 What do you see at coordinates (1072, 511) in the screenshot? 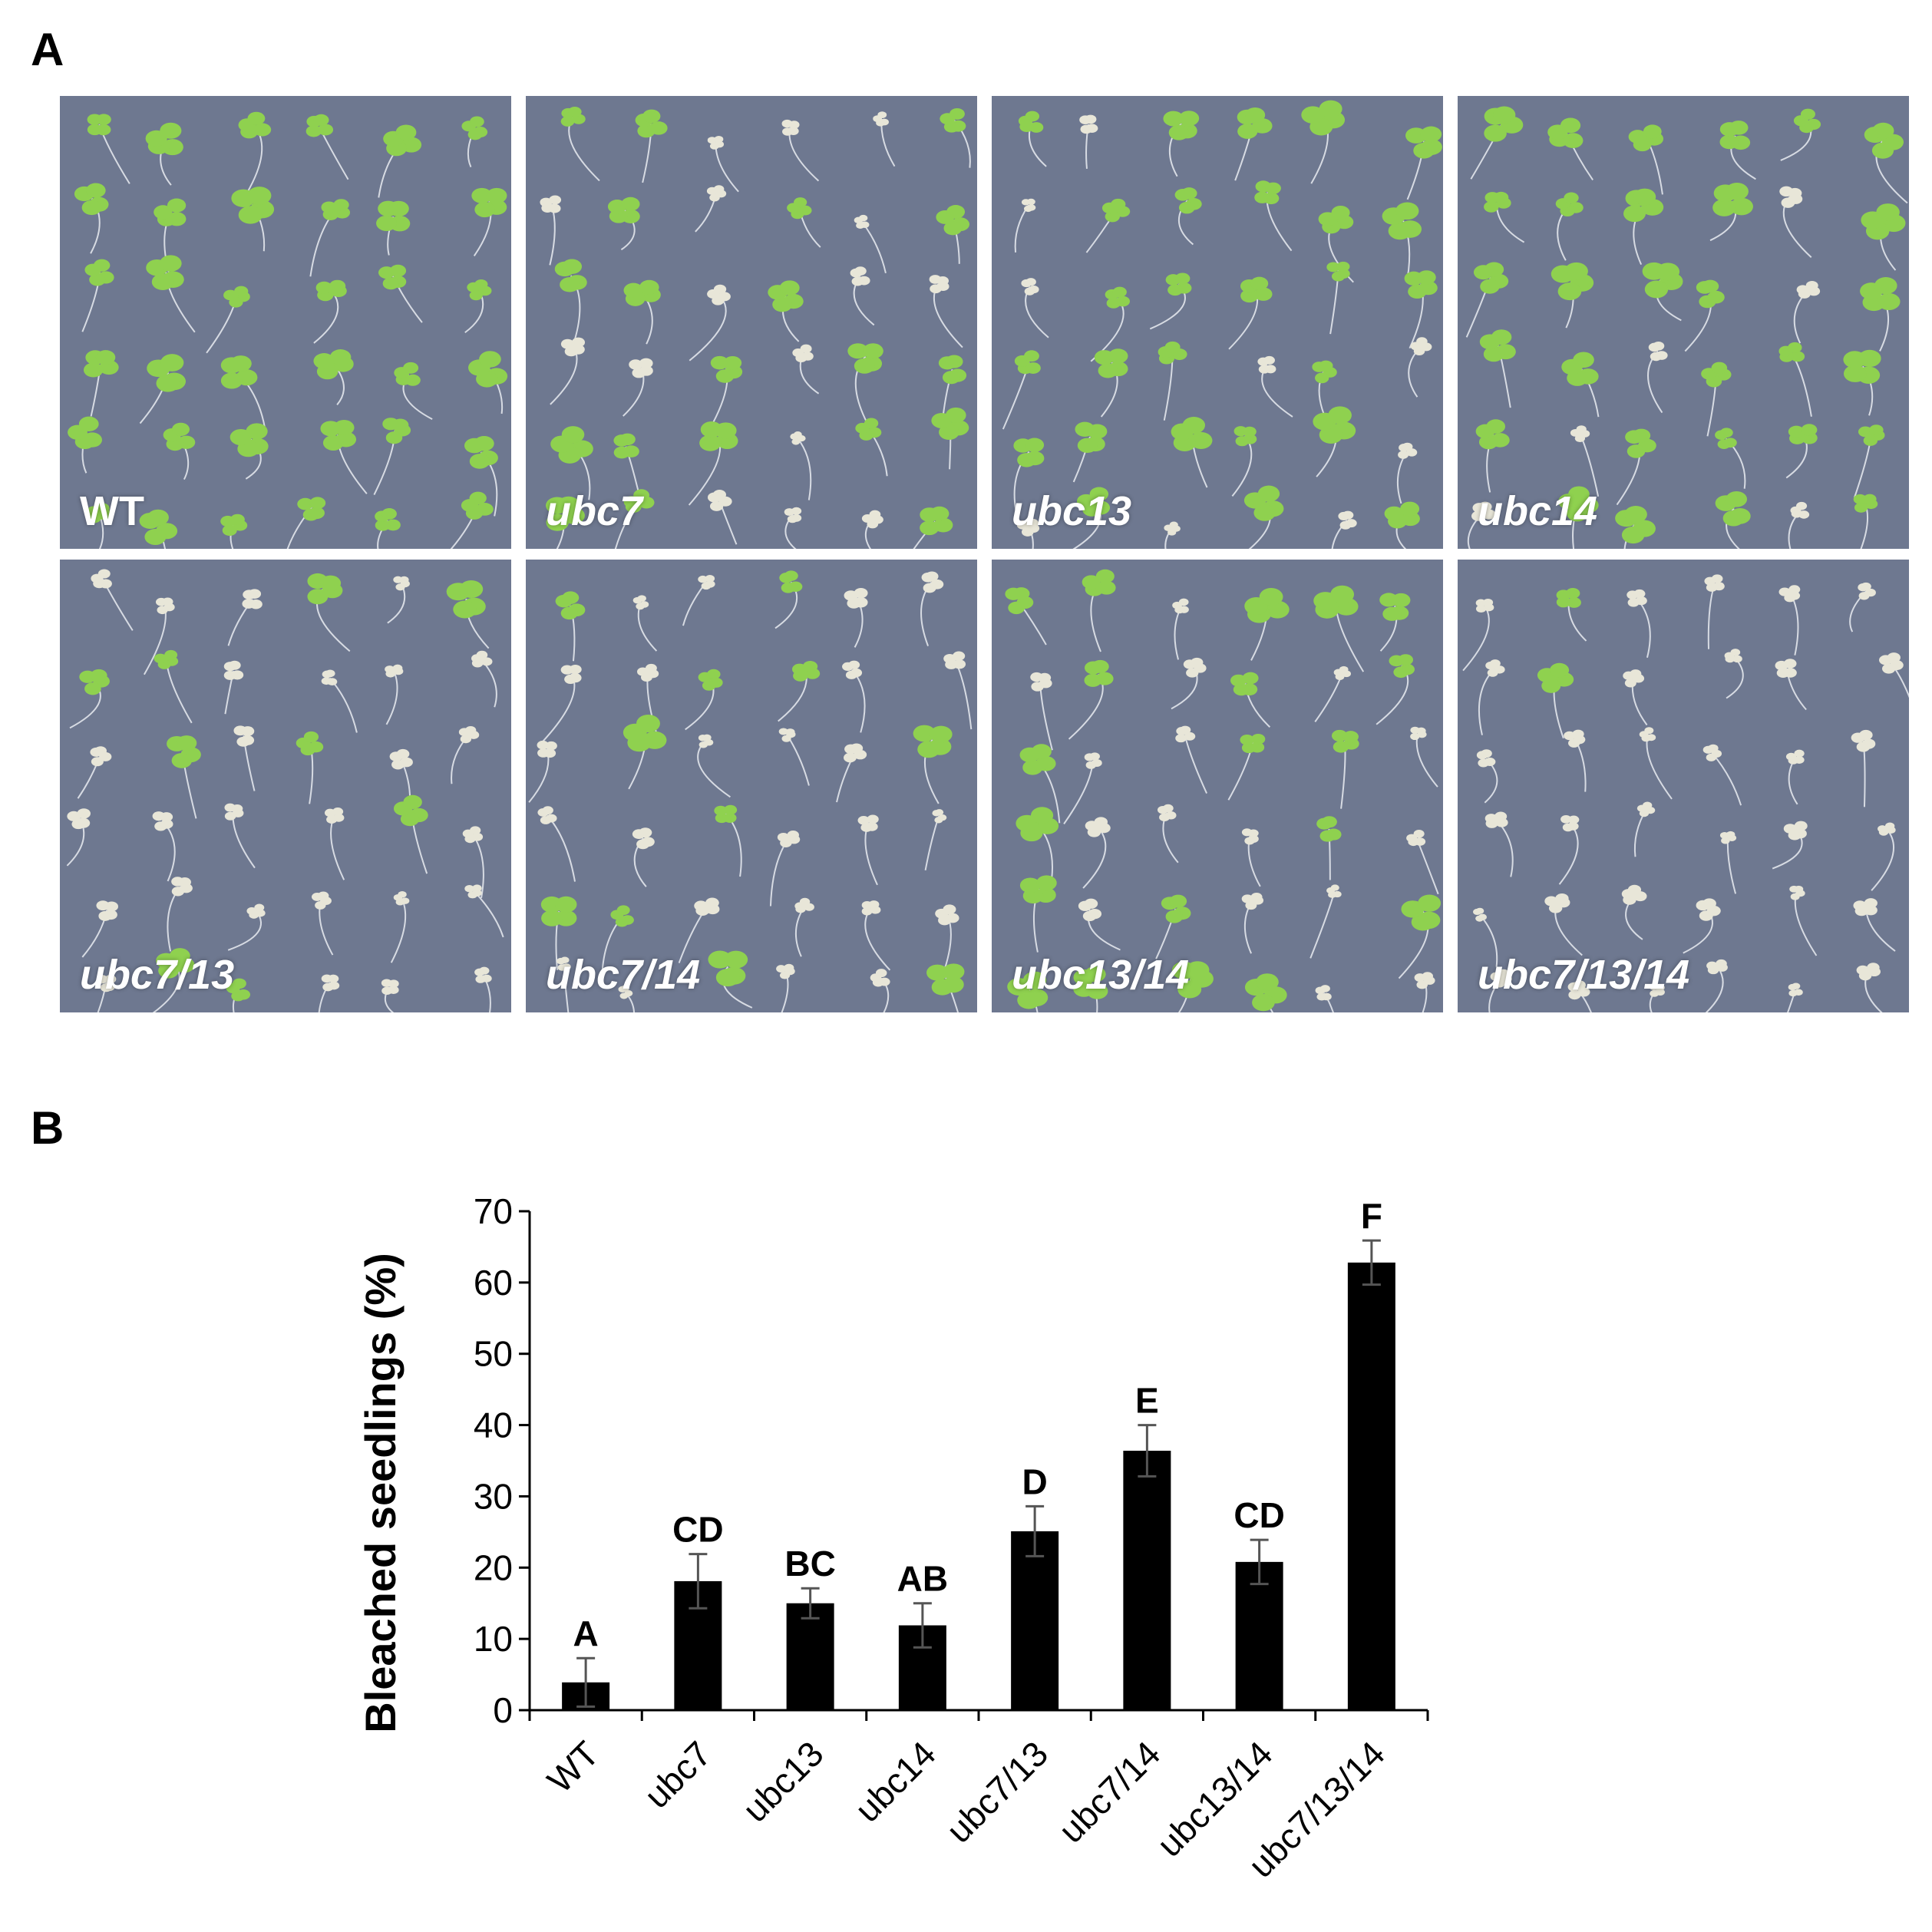
I see `photo-genotype-label: ubc13` at bounding box center [1072, 511].